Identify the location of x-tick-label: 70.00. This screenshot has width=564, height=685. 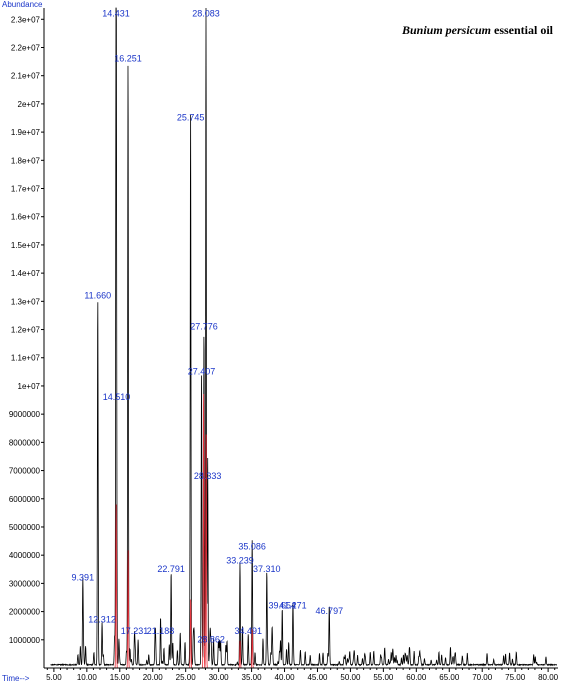
(482, 677).